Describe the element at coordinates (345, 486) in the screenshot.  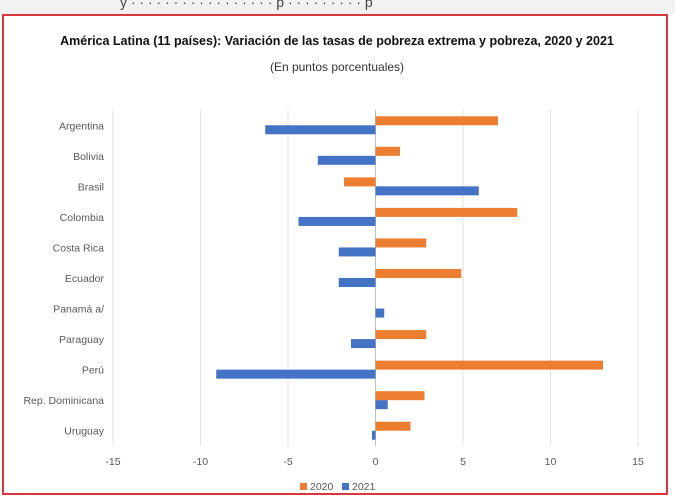
I see `legend-swatch-2021` at that location.